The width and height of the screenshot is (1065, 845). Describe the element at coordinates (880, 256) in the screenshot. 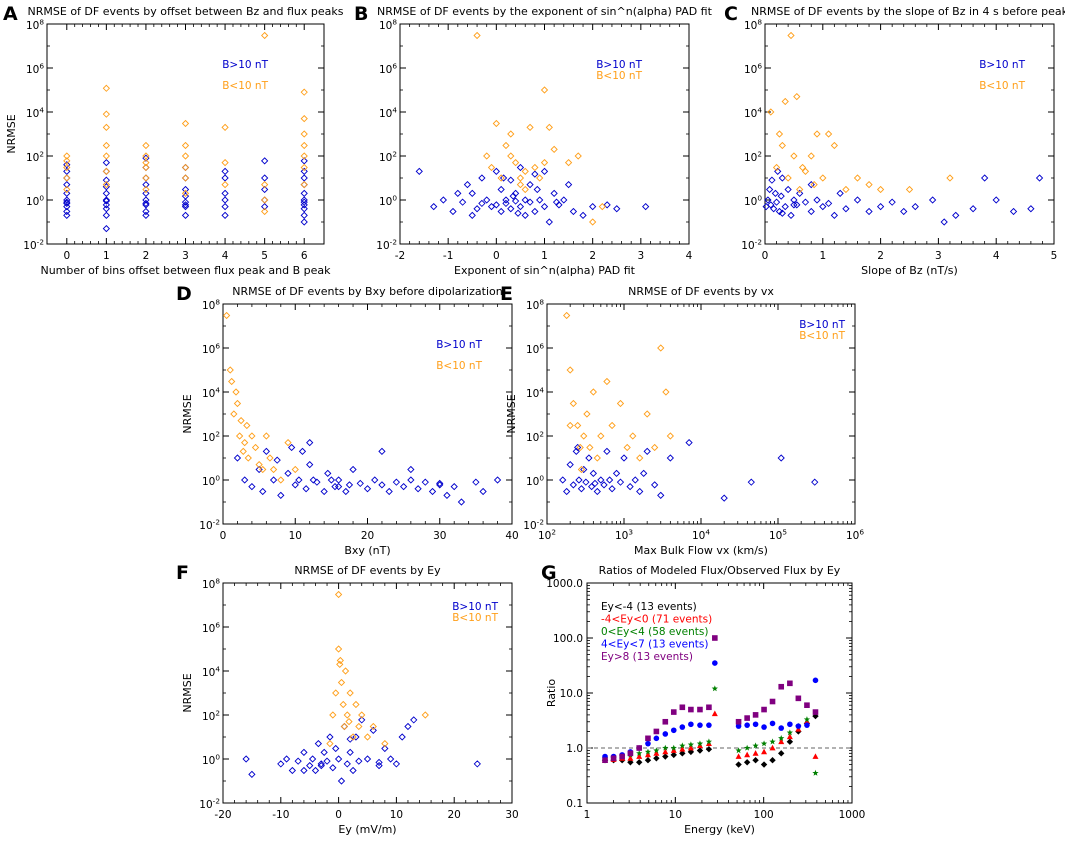

I see `x-tick-label: 2` at that location.